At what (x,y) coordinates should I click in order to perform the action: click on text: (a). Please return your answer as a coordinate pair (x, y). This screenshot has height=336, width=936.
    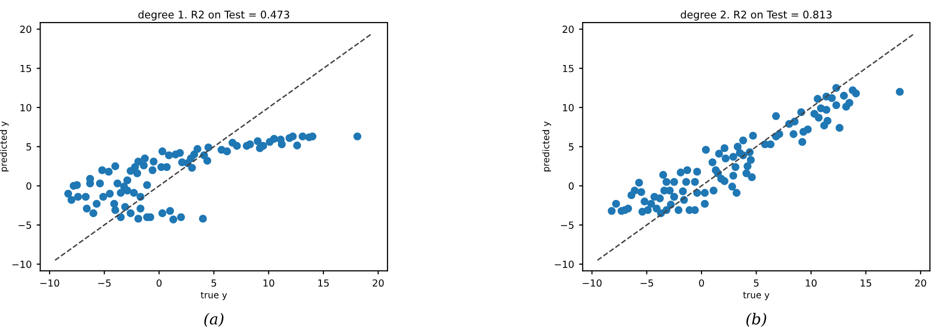
    Looking at the image, I should click on (214, 319).